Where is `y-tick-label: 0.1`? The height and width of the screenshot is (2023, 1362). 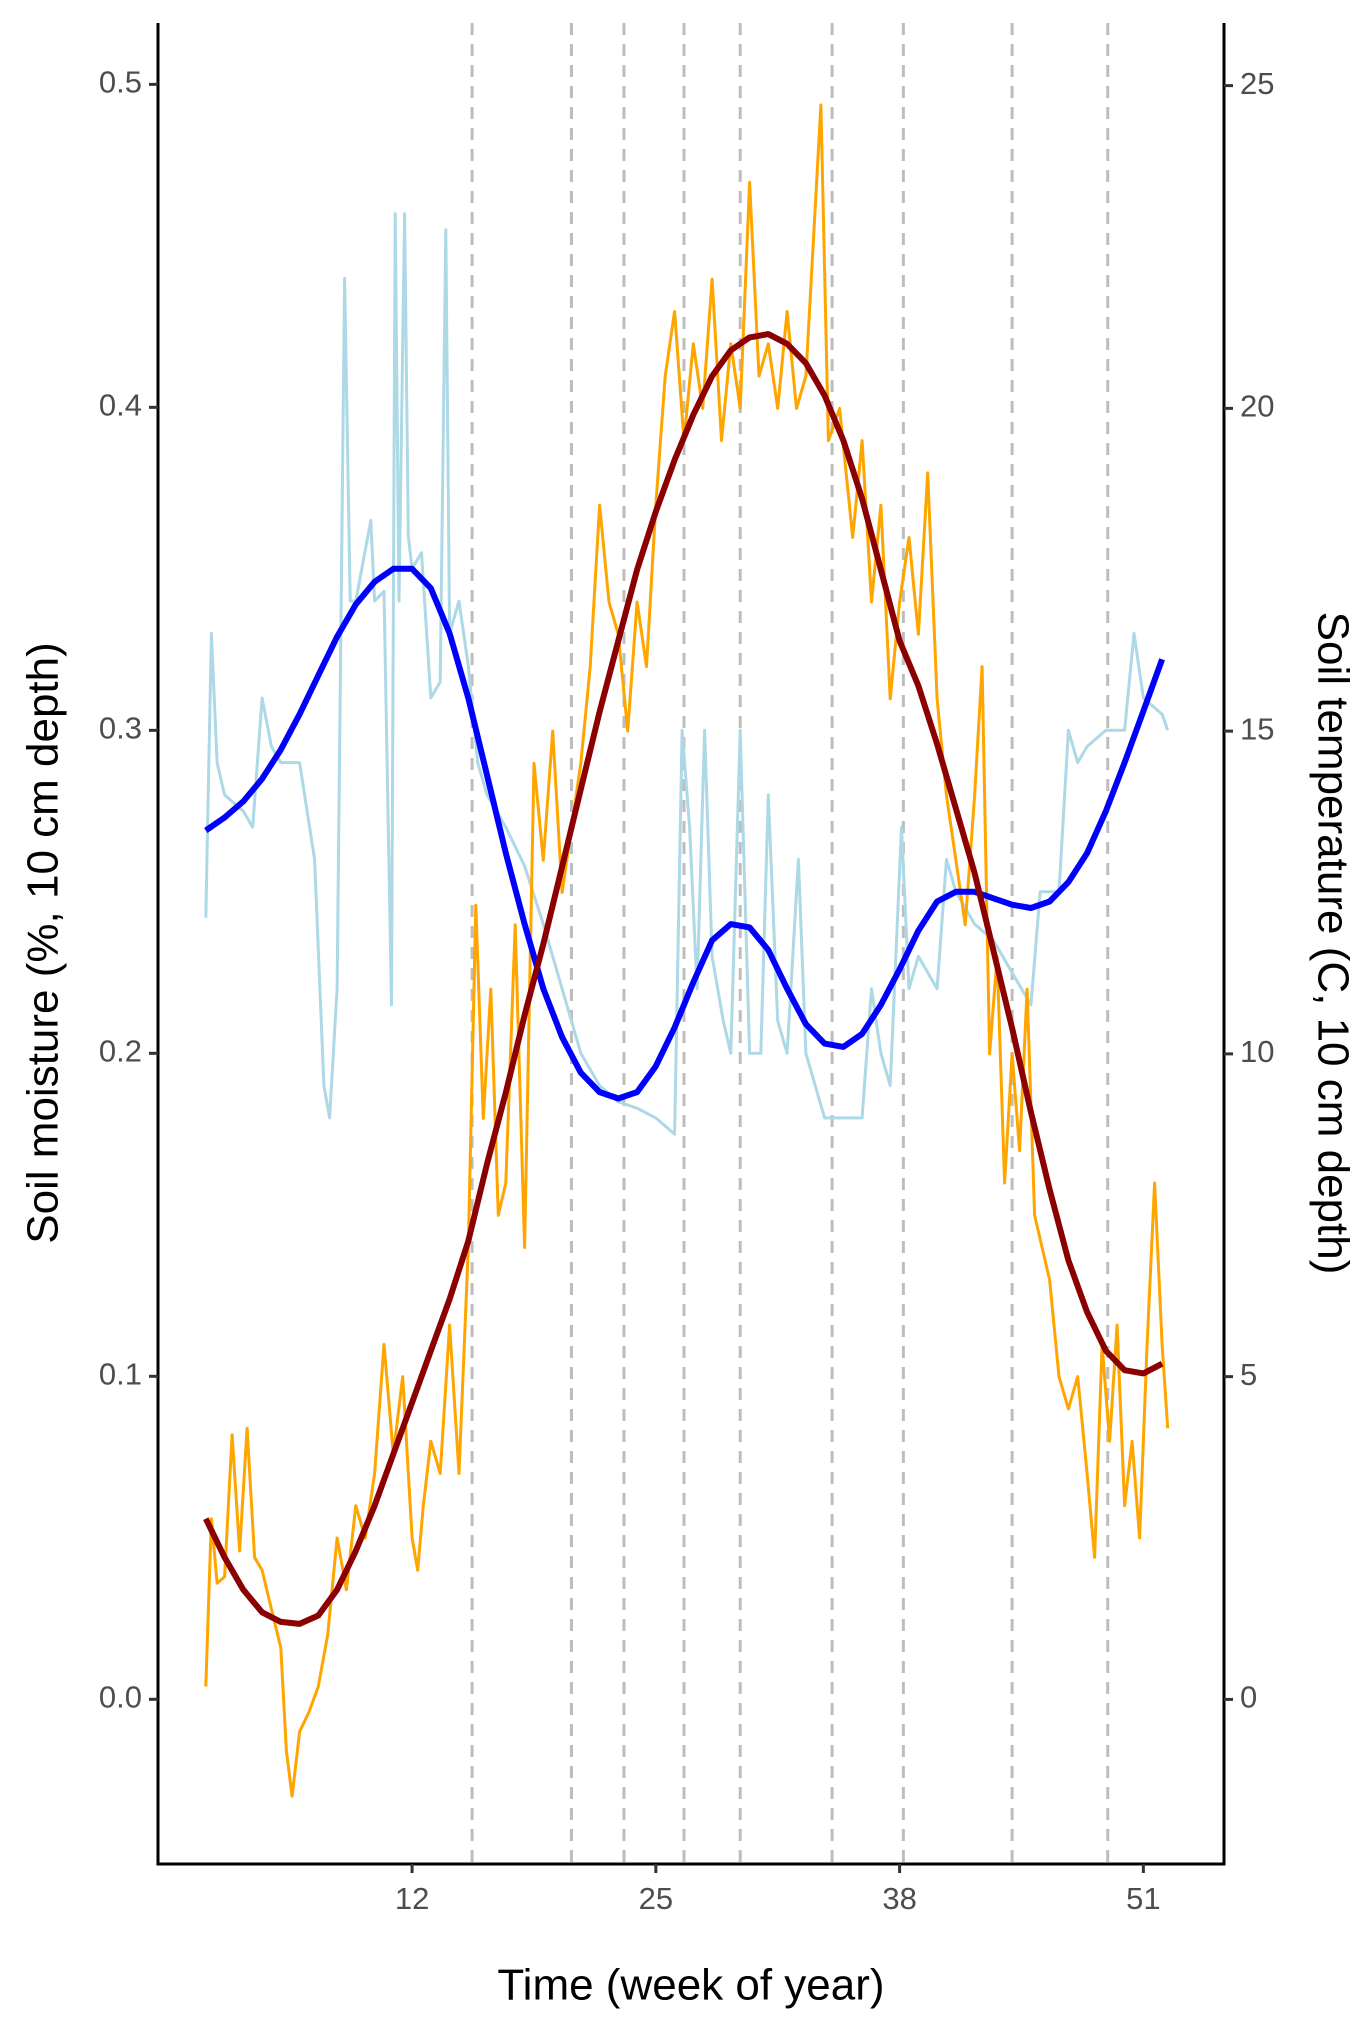
y-tick-label: 0.1 is located at coordinates (120, 1373).